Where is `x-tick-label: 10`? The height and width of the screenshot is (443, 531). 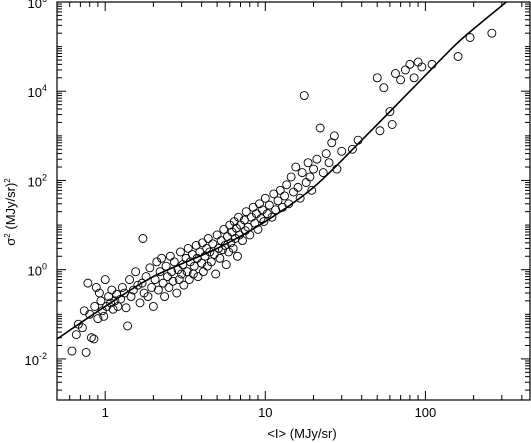
x-tick-label: 10 is located at coordinates (265, 412).